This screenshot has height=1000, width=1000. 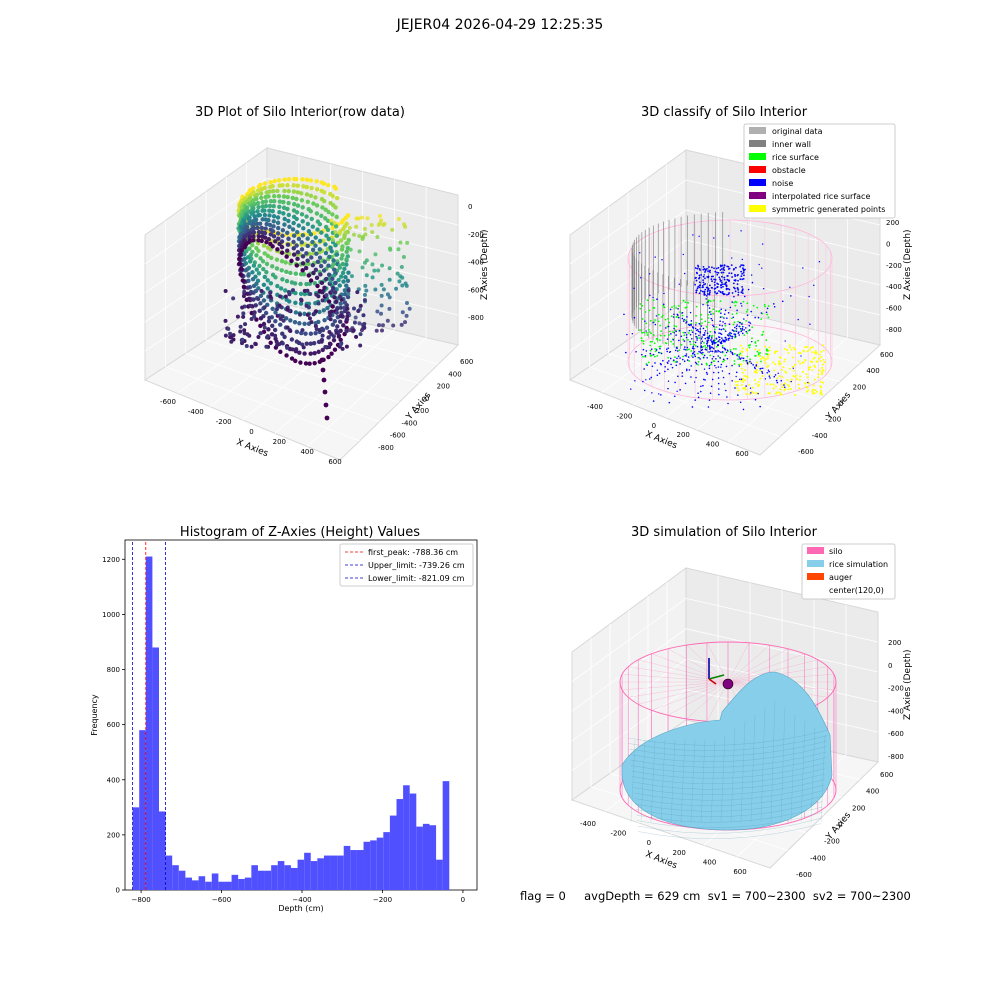 What do you see at coordinates (113, 725) in the screenshot?
I see `hist-ytick-label: 600` at bounding box center [113, 725].